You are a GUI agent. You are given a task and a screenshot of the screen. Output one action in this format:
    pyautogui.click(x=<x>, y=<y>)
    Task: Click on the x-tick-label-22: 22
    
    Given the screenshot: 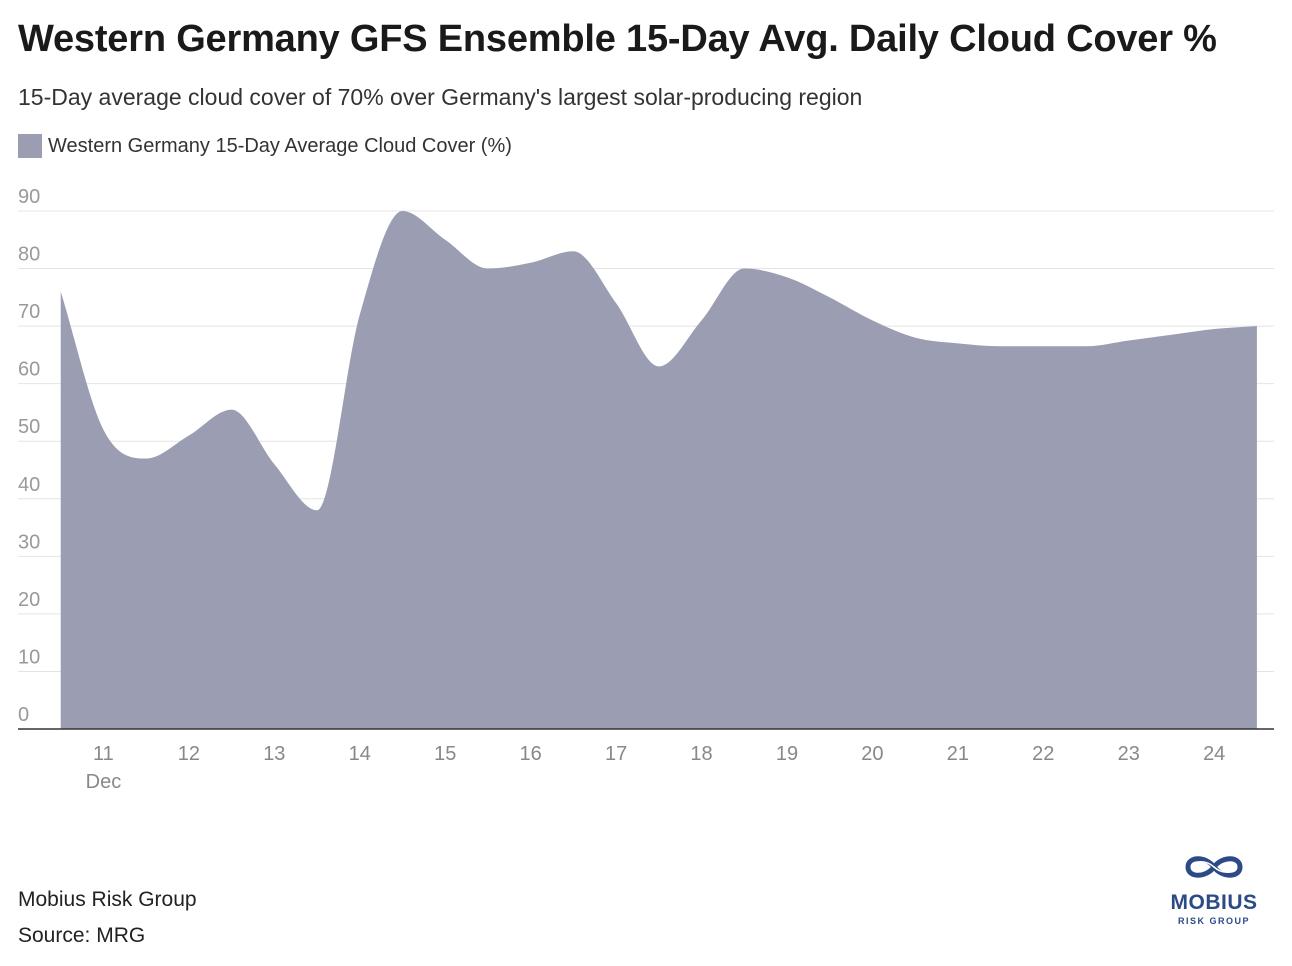 What is the action you would take?
    pyautogui.click(x=1043, y=754)
    